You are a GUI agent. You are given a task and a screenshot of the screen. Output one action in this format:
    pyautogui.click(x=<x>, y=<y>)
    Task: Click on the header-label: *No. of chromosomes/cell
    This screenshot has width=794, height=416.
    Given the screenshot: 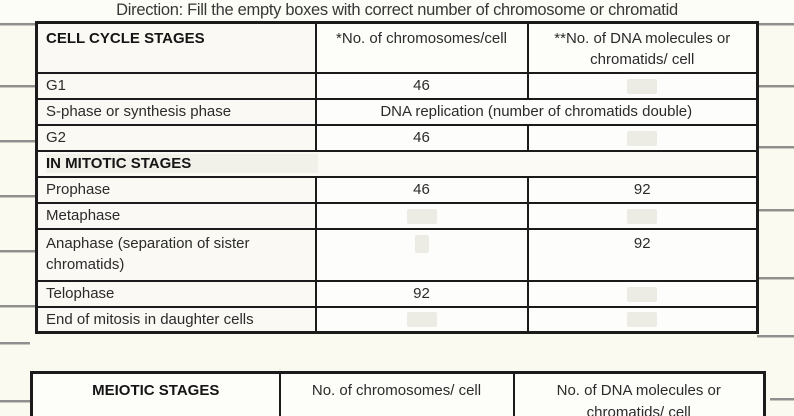 What is the action you would take?
    pyautogui.click(x=421, y=38)
    